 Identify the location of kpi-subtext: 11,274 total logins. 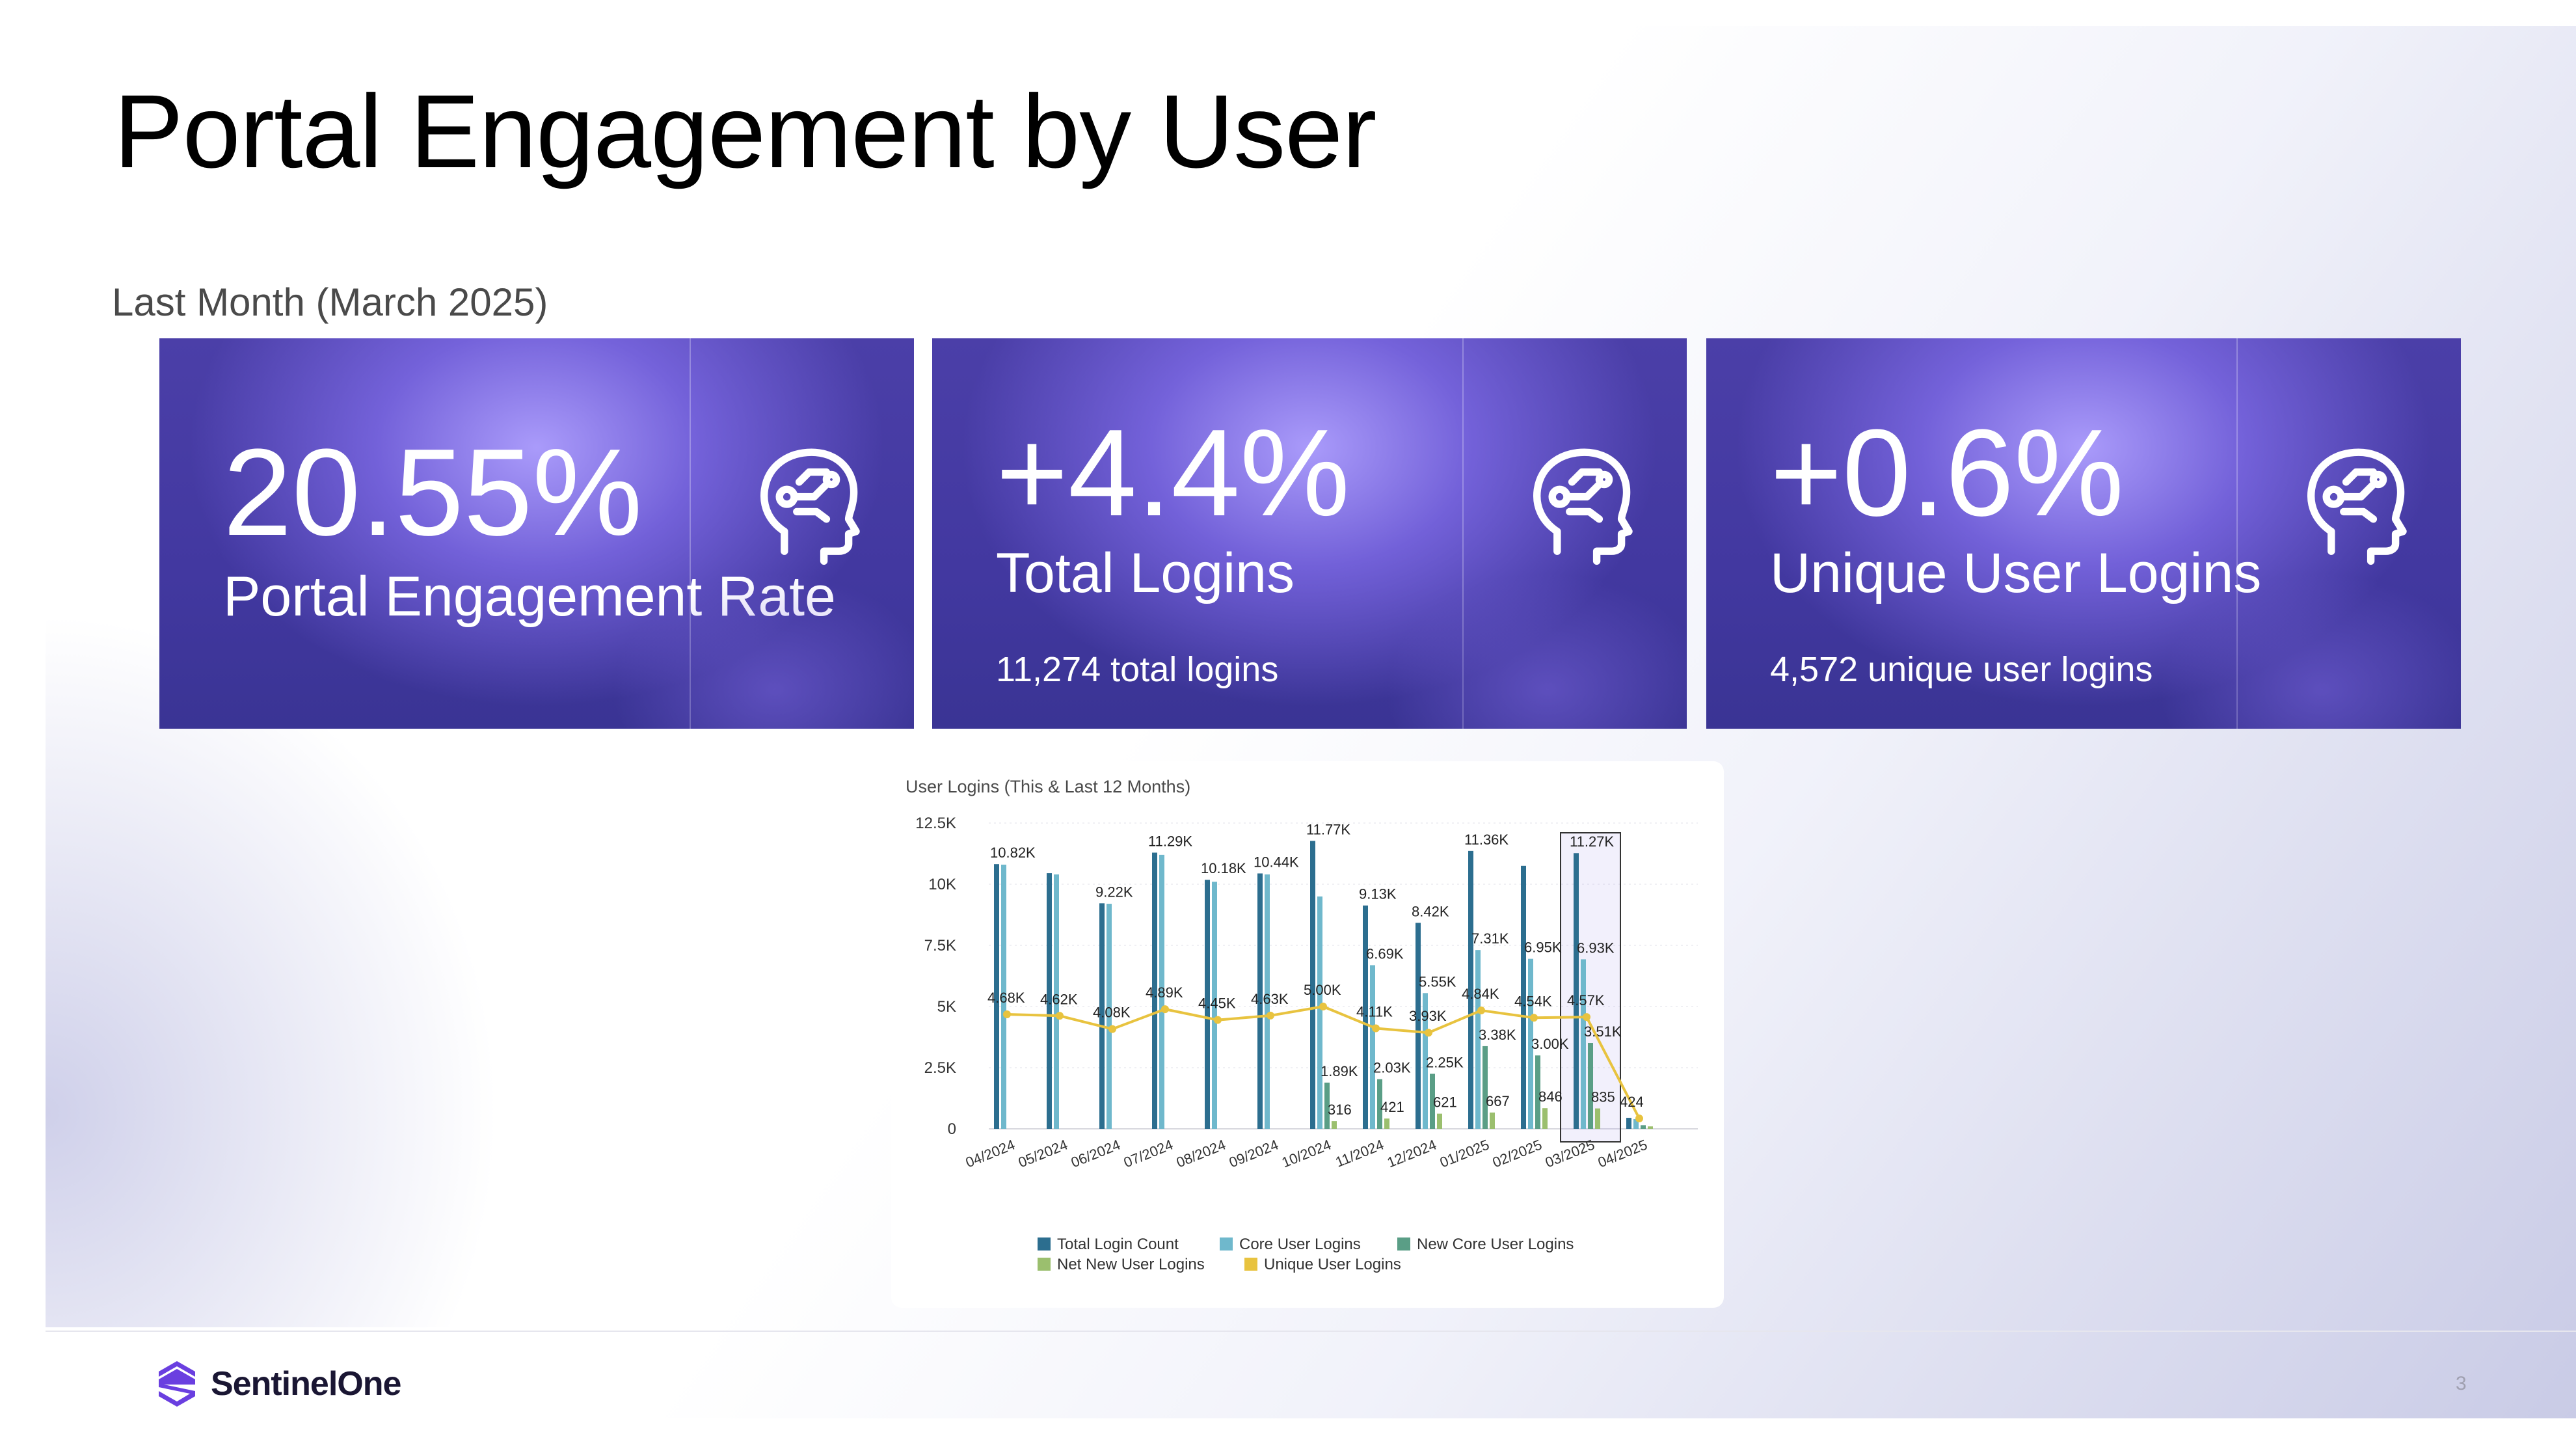
(1137, 670).